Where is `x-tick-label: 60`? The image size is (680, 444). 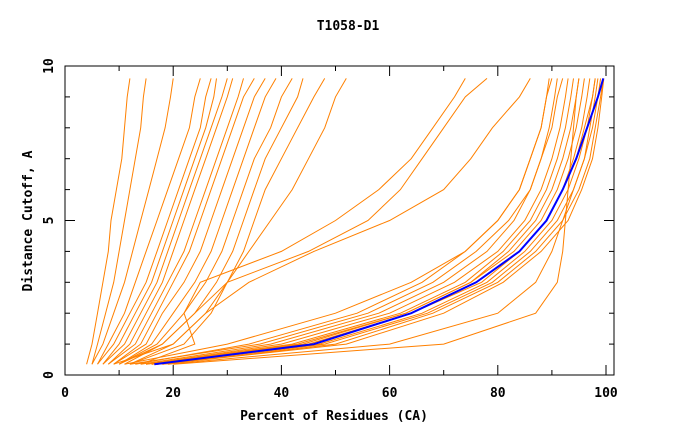 x-tick-label: 60 is located at coordinates (390, 393).